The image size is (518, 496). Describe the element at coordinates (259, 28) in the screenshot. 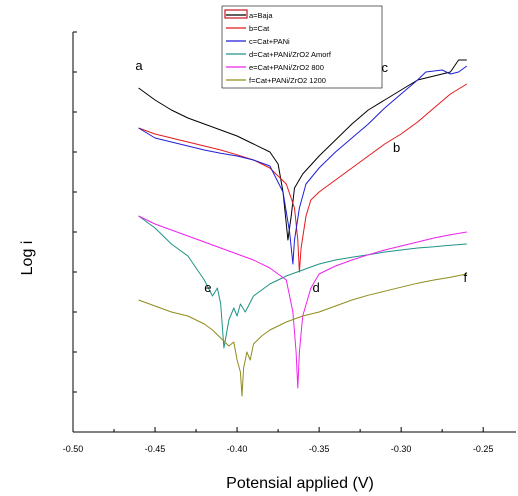

I see `legend-entry: b=Cat` at that location.